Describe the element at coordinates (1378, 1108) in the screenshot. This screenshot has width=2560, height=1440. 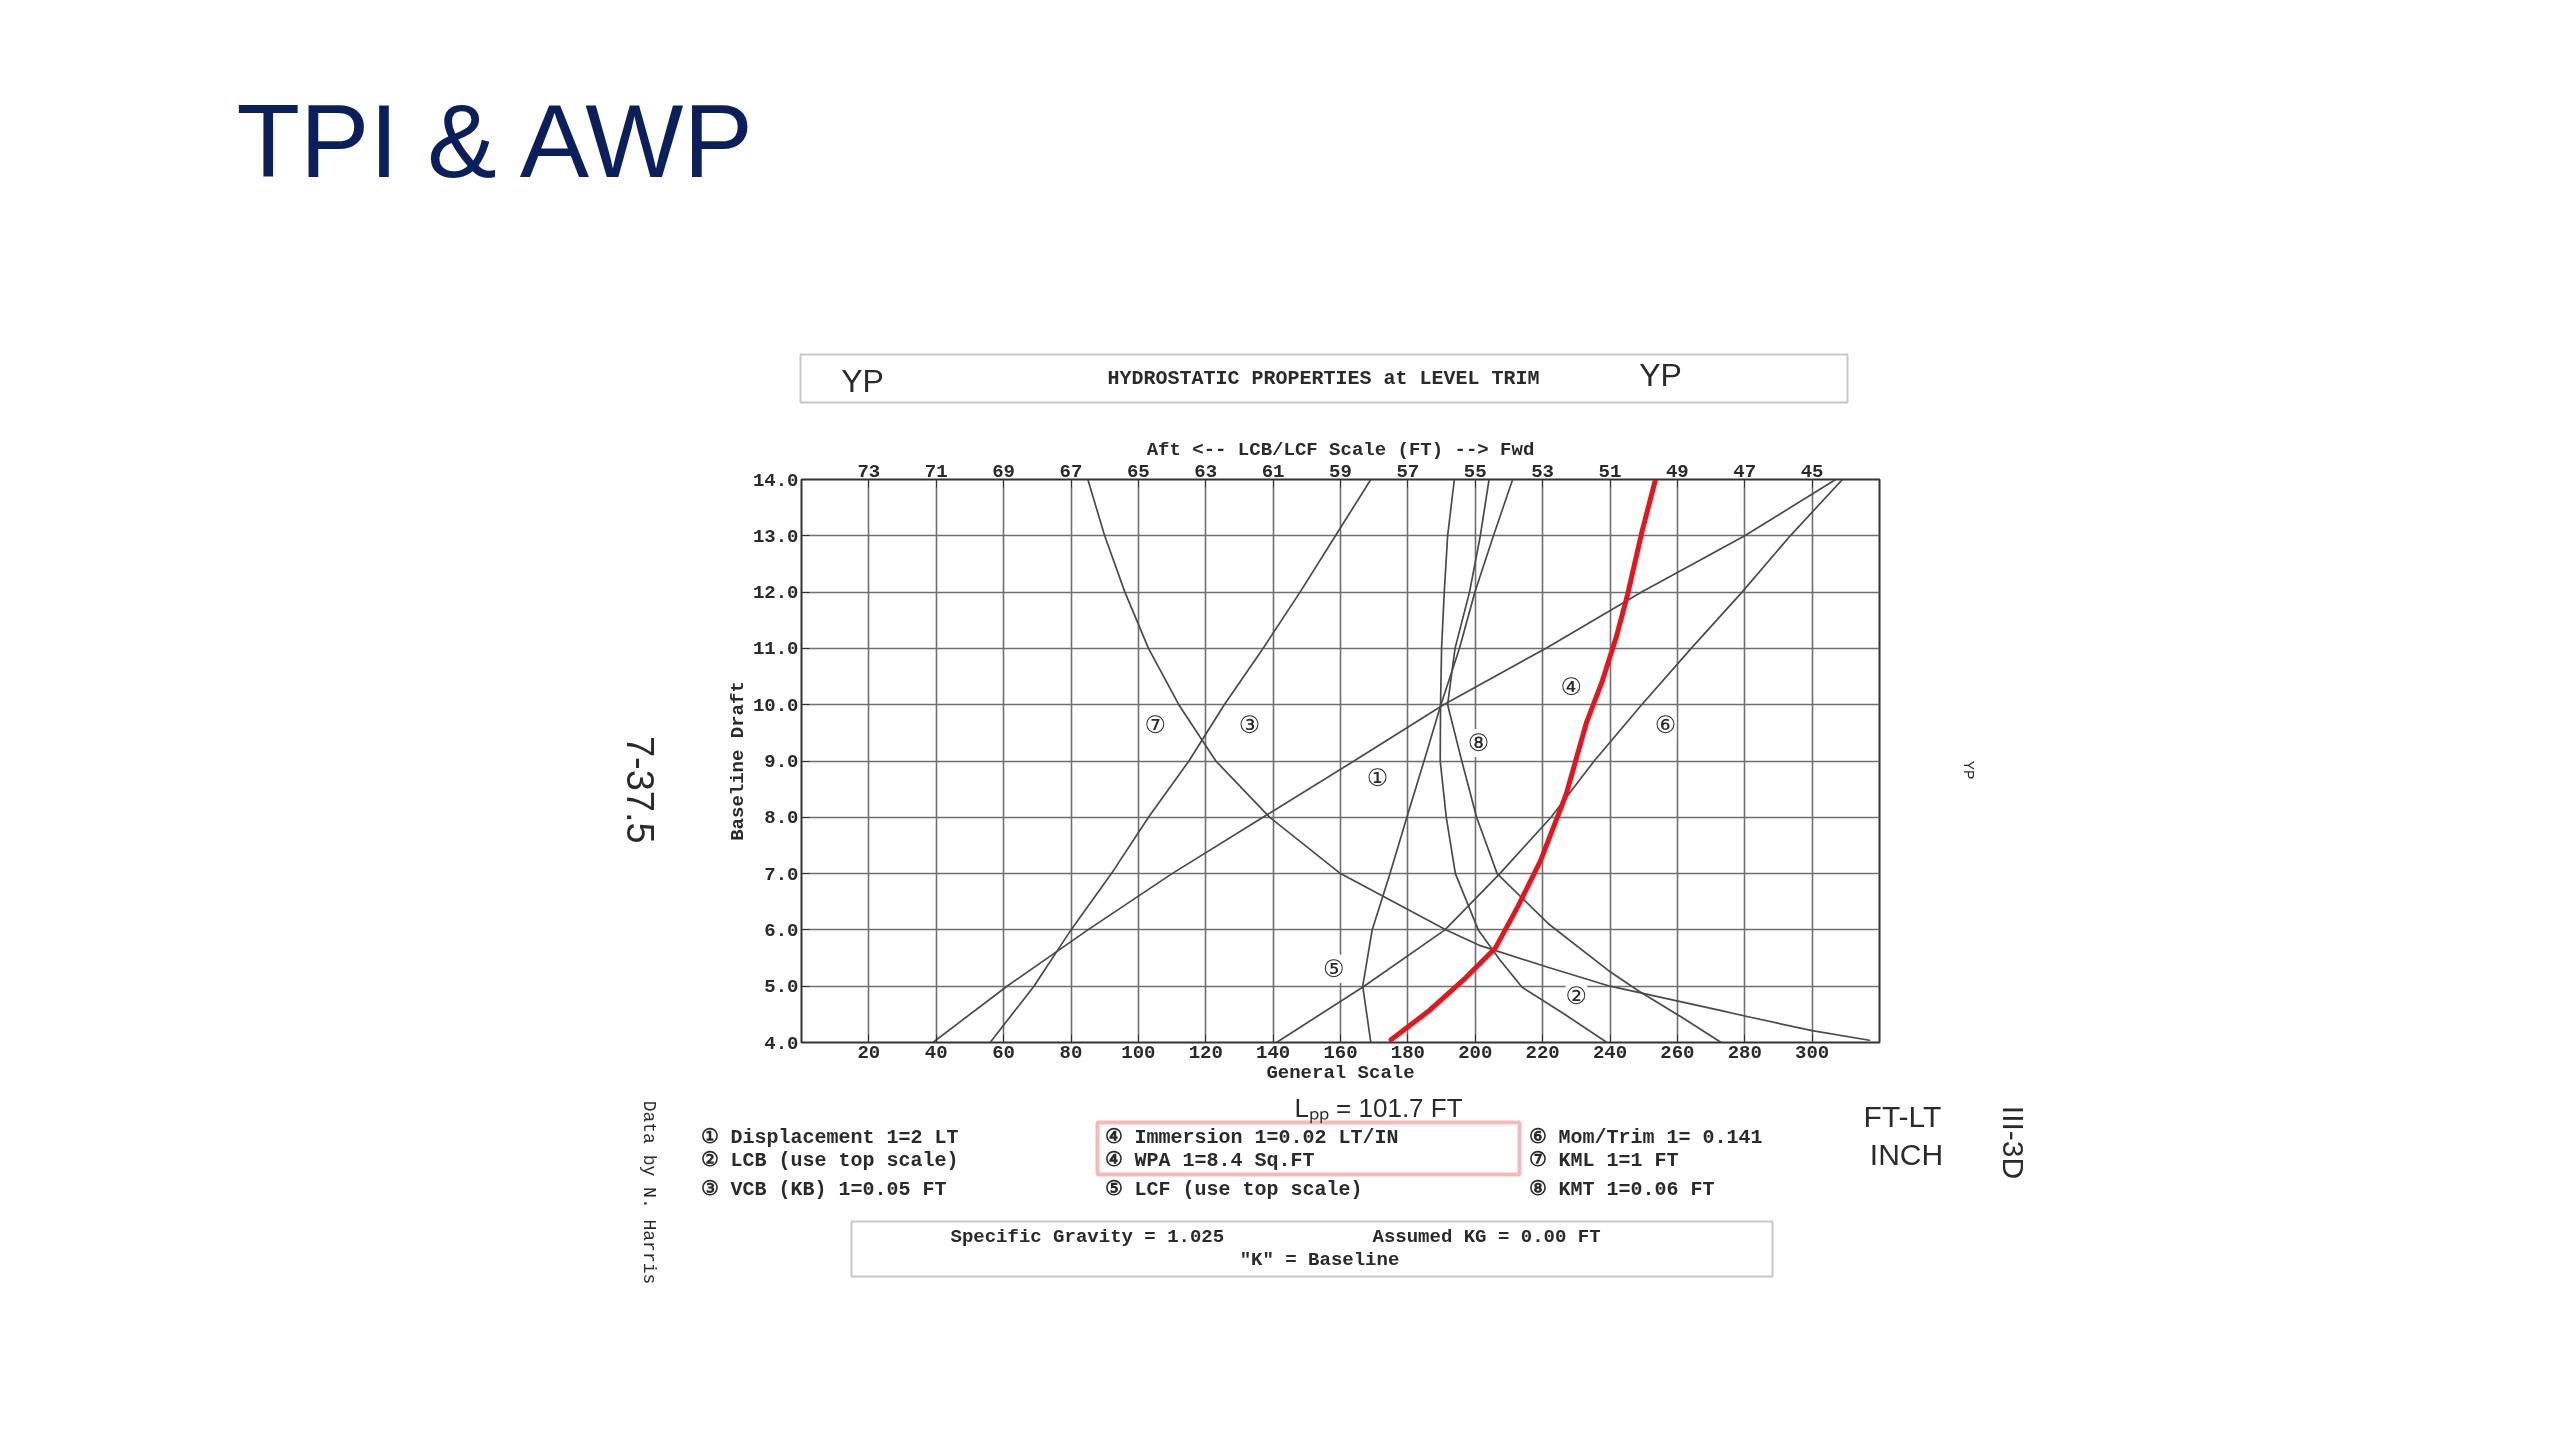
I see `text: Lₚₚ = 101.7 FT` at that location.